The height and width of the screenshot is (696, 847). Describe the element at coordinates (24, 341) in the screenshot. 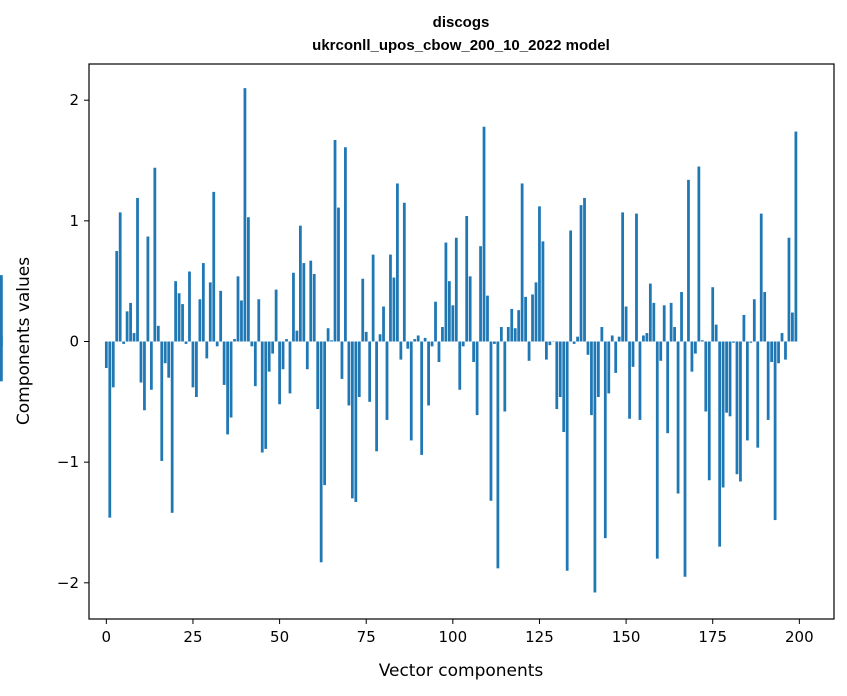

I see `y-axis-label: Components values` at that location.